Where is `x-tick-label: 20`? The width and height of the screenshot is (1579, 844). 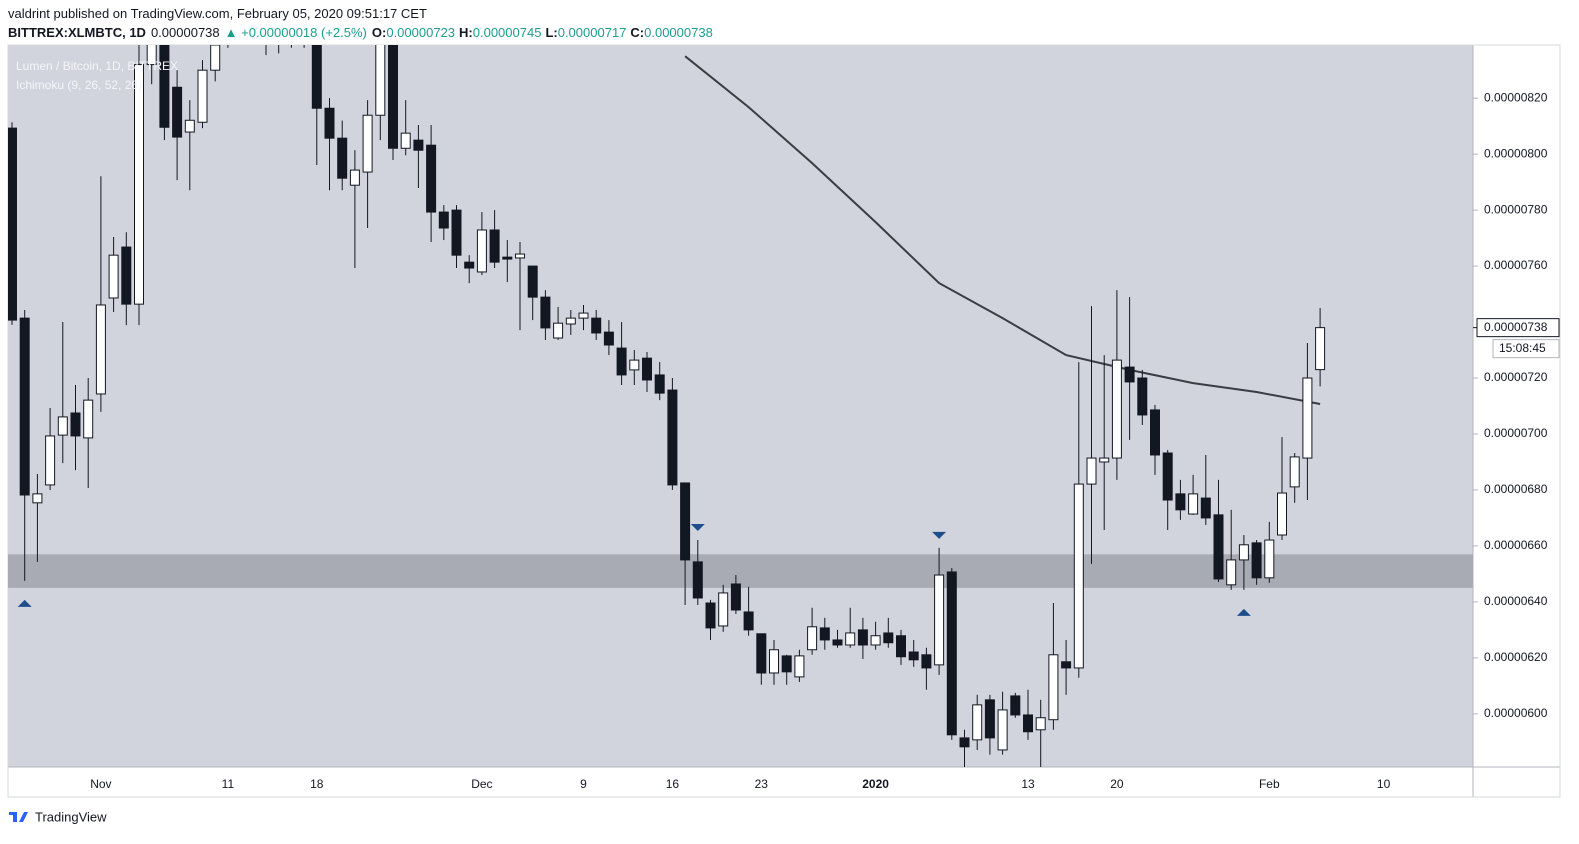
x-tick-label: 20 is located at coordinates (1117, 784).